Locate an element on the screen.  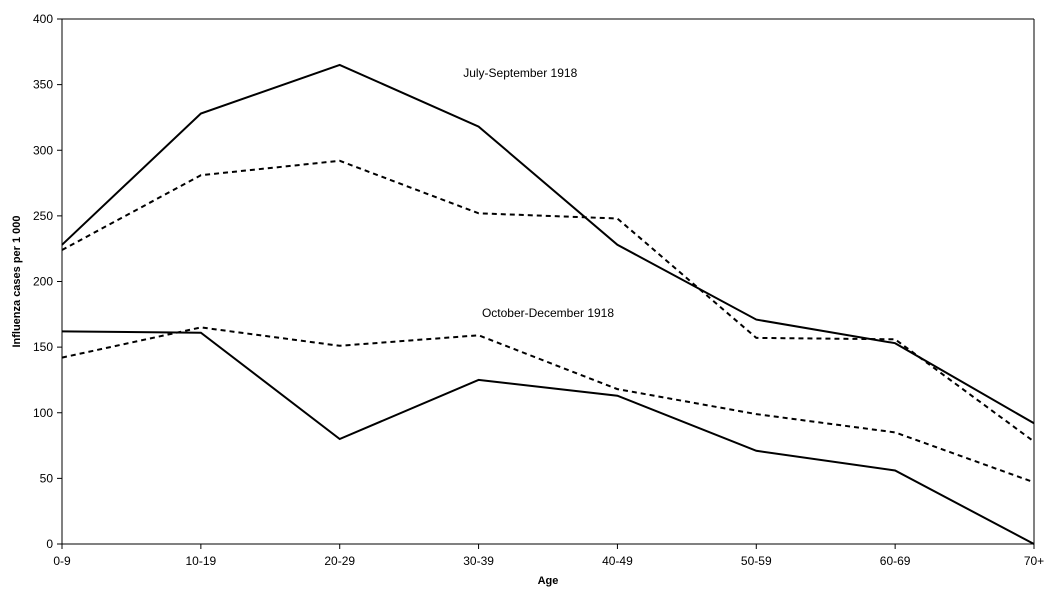
annotation-label: July-September 1918 is located at coordinates (520, 73).